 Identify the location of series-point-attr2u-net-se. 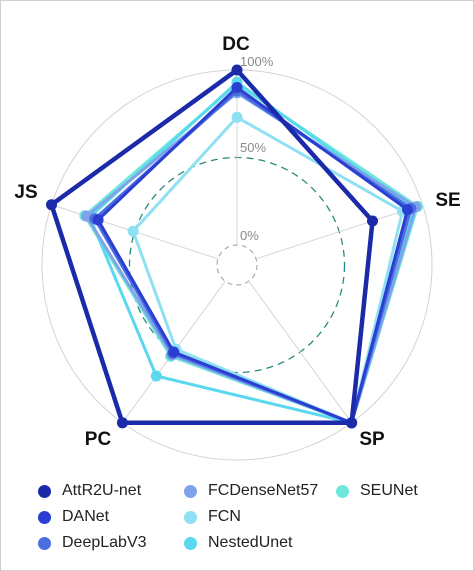
(372, 221).